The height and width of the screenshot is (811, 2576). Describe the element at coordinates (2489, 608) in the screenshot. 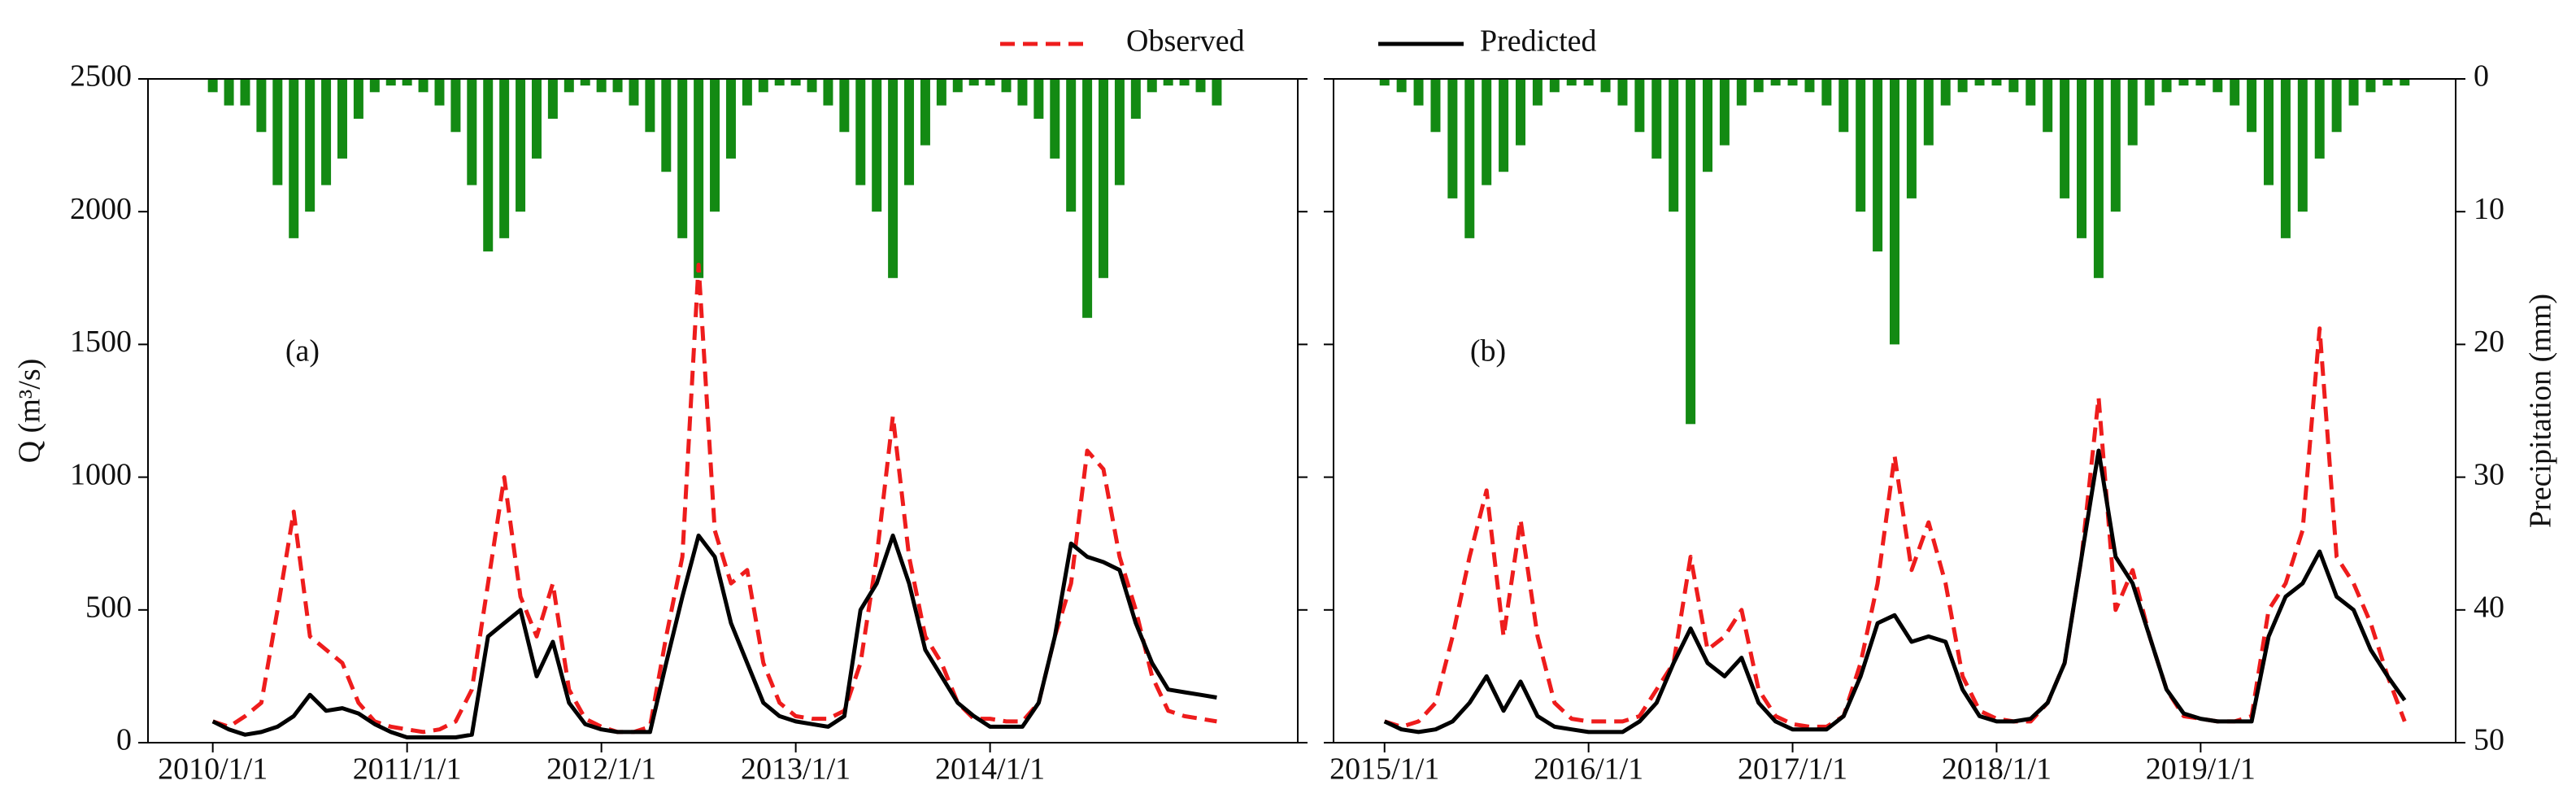

I see `y2-tick-label: 40` at that location.